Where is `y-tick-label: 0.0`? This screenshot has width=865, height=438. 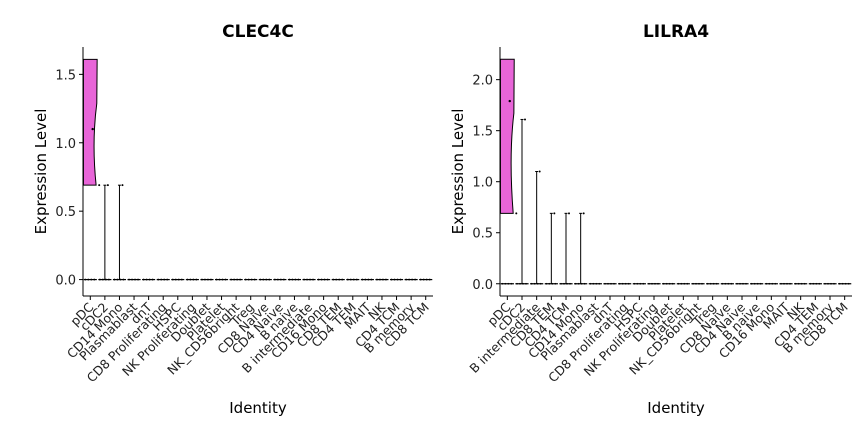 y-tick-label: 0.0 is located at coordinates (65, 281).